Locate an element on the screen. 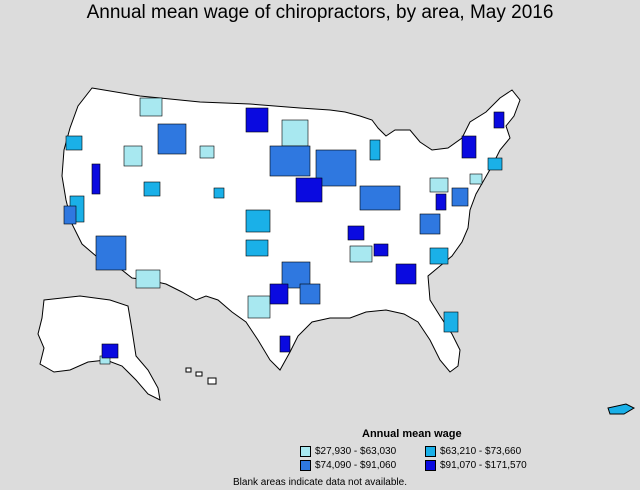  legend-label: $63,210 - $73,660 is located at coordinates (481, 451).